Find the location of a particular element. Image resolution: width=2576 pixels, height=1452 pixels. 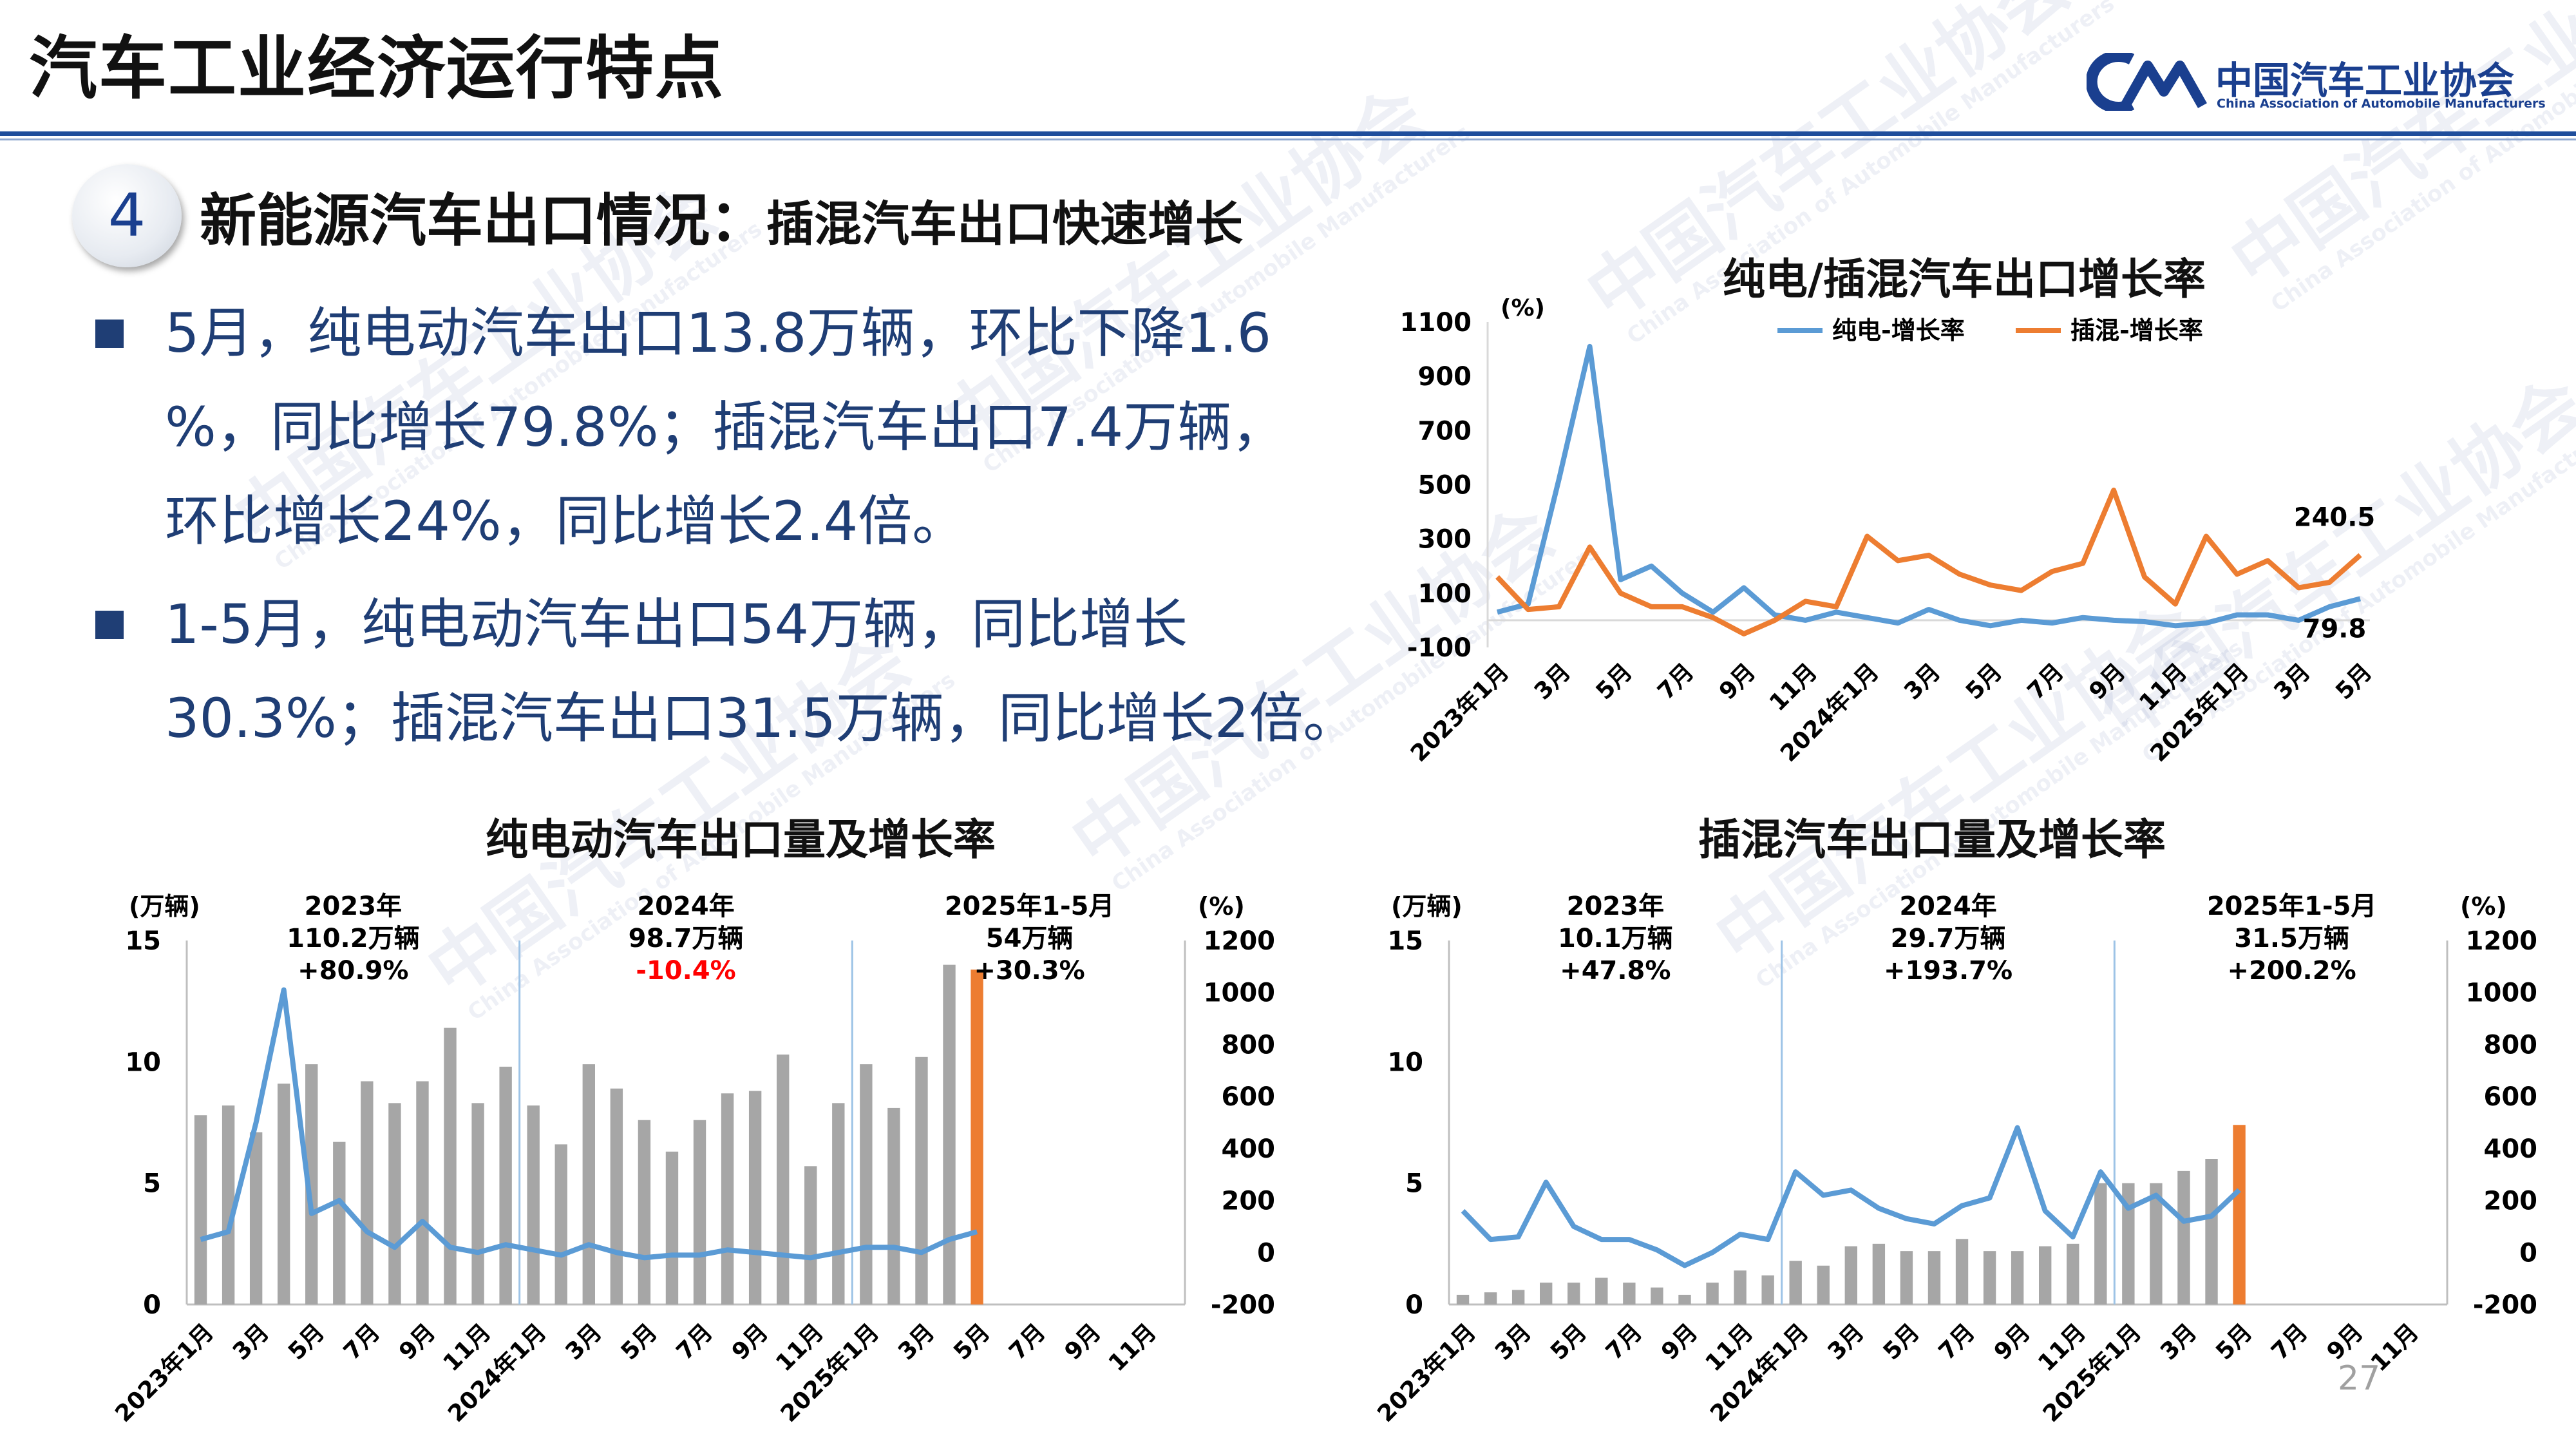

annotation-growth: +193.7% is located at coordinates (1948, 971).